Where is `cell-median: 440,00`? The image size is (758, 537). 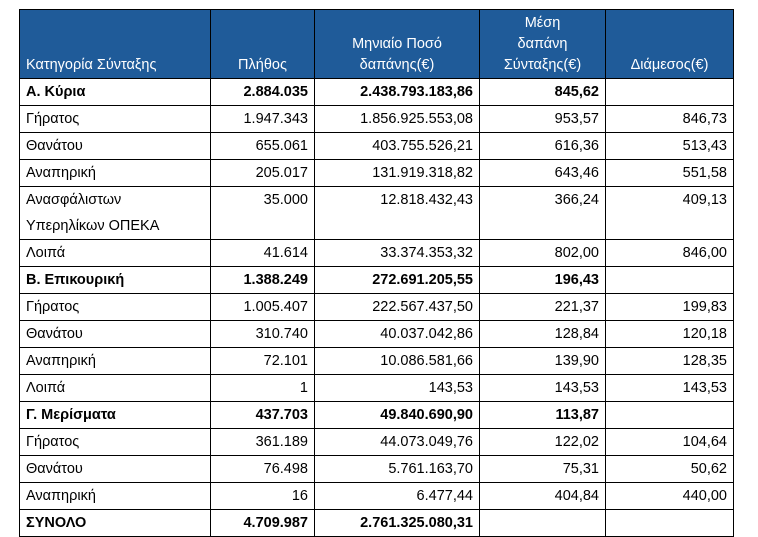
cell-median: 440,00 is located at coordinates (669, 496).